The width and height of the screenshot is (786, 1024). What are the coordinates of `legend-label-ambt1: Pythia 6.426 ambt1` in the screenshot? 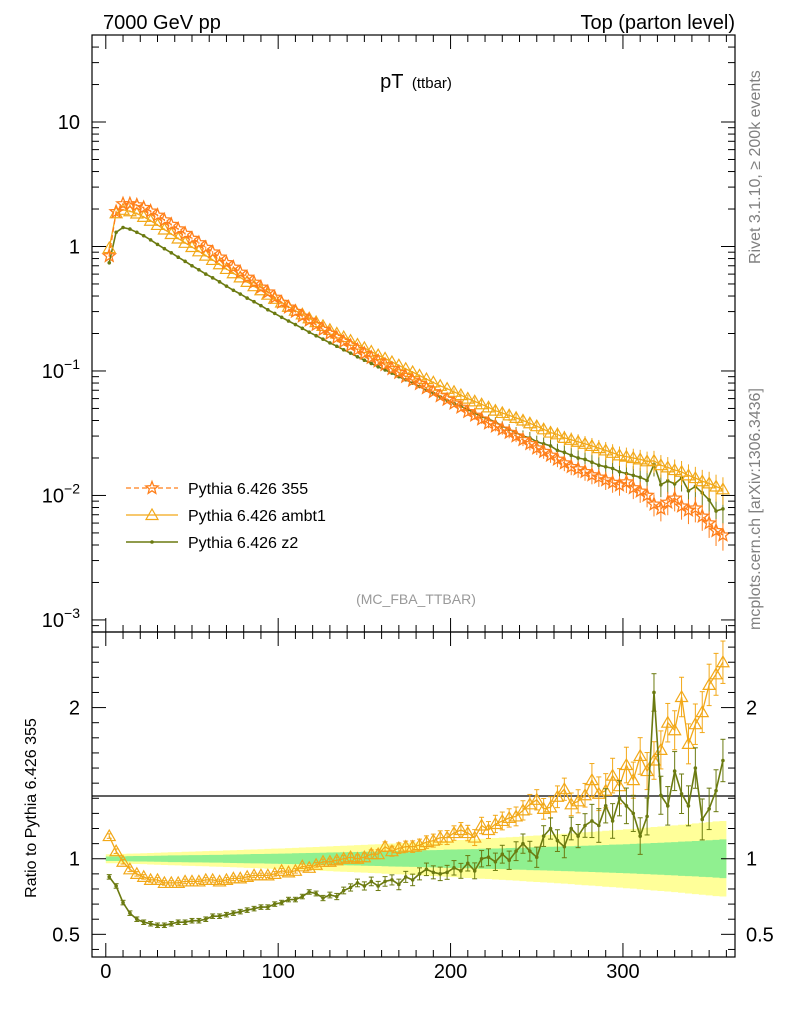 It's located at (257, 516).